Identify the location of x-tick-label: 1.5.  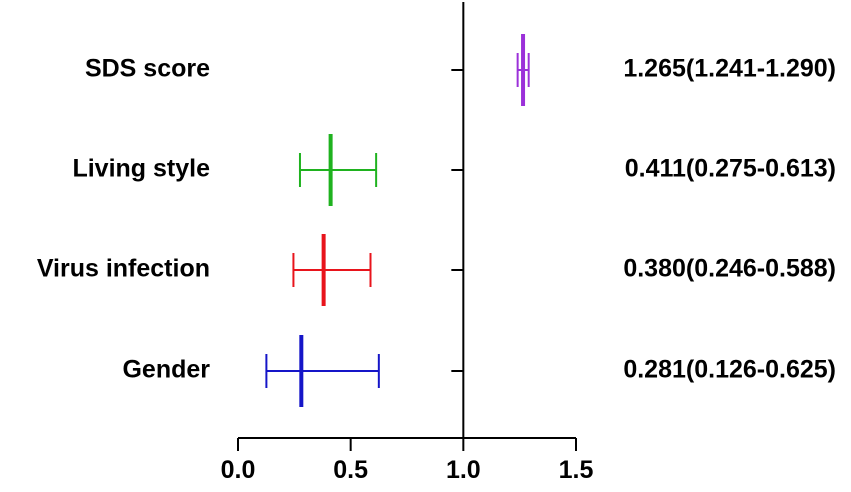
(576, 470).